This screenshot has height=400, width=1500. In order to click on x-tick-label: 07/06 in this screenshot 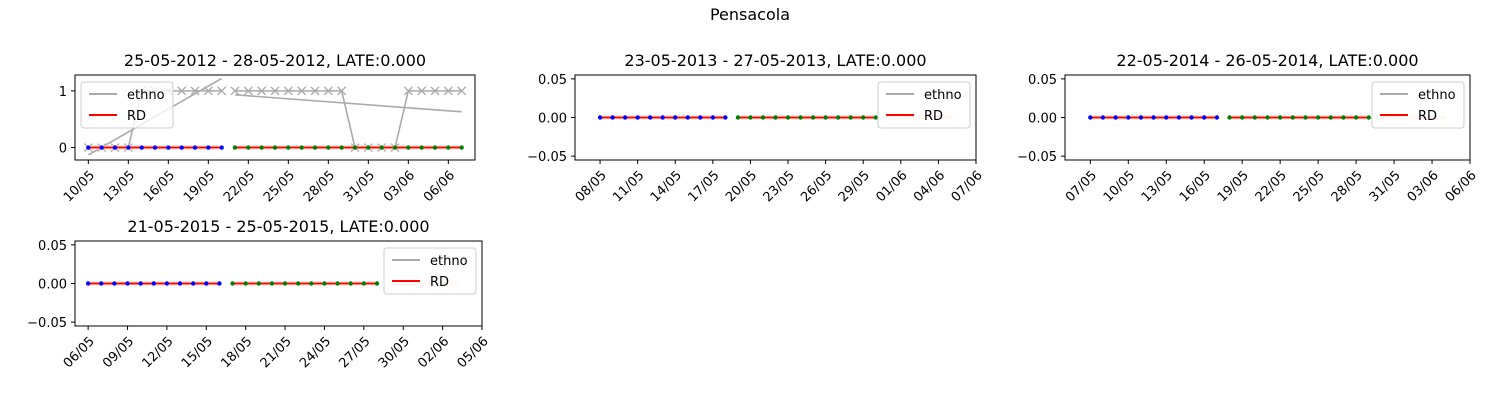, I will do `click(967, 186)`.